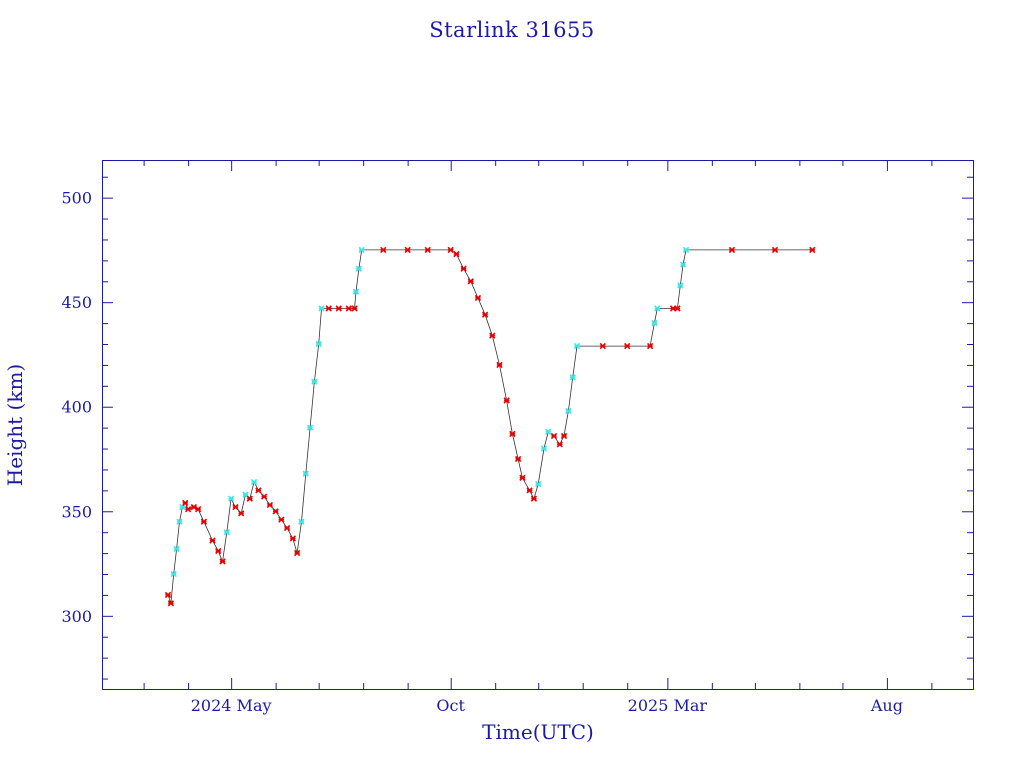 The height and width of the screenshot is (768, 1024). Describe the element at coordinates (512, 30) in the screenshot. I see `chart-title: Starlink 31655` at that location.